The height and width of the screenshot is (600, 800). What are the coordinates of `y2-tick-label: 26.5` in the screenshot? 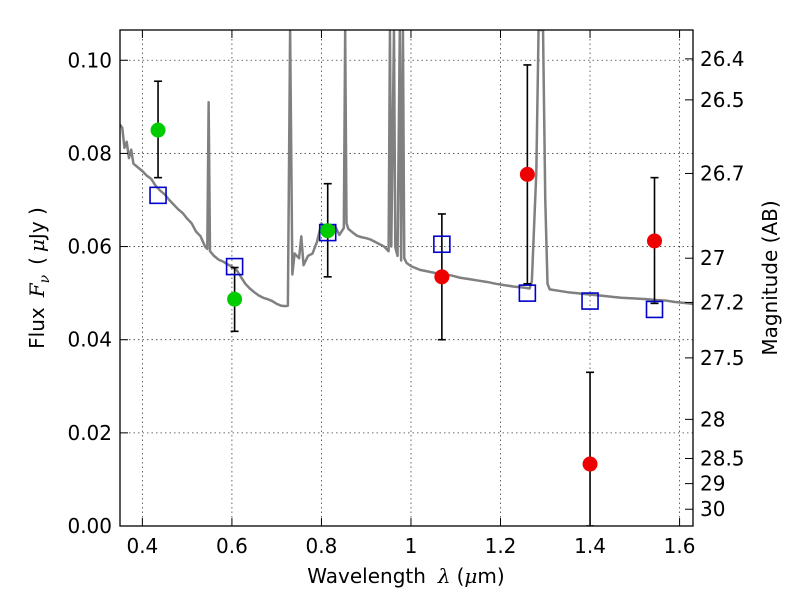 It's located at (722, 100).